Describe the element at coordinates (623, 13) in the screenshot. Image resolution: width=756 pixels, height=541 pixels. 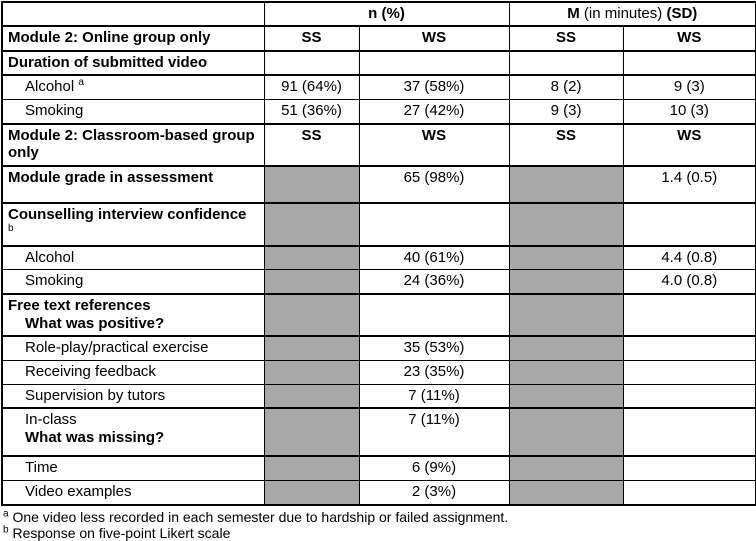
I see `m-header-units: (in minutes)` at that location.